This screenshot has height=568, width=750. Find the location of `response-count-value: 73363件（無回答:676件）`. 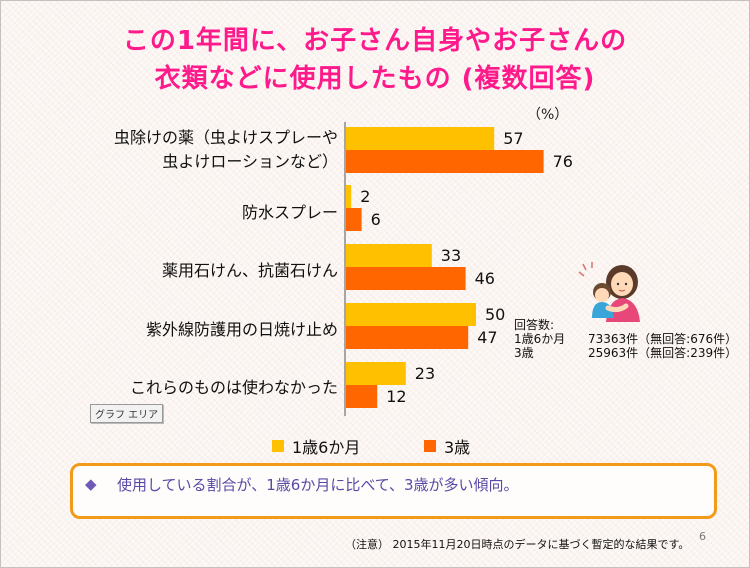

response-count-value: 73363件（無回答:676件） is located at coordinates (663, 339).